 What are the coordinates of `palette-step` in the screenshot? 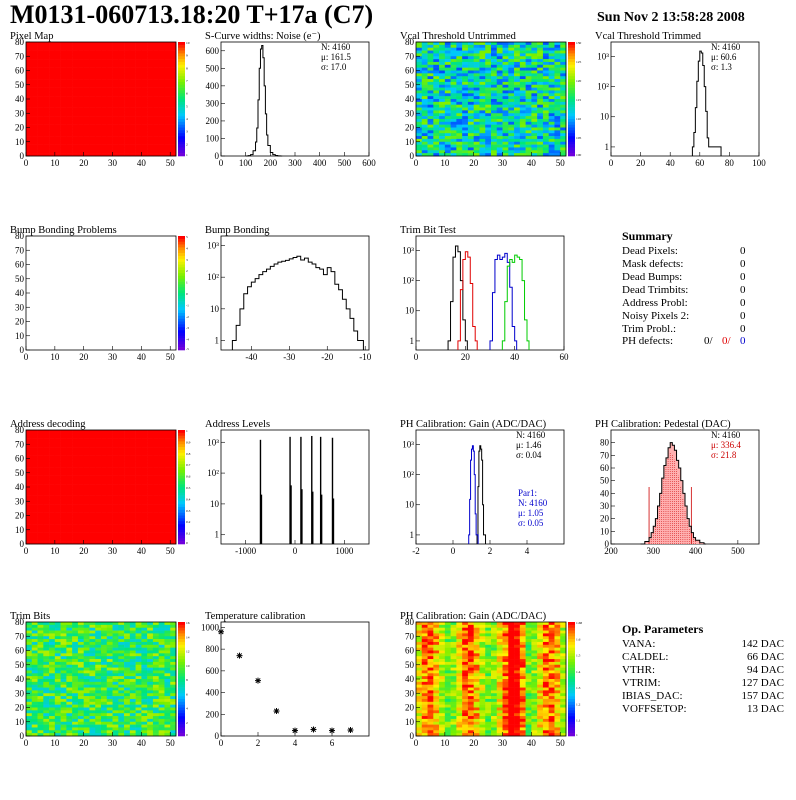 It's located at (181, 94).